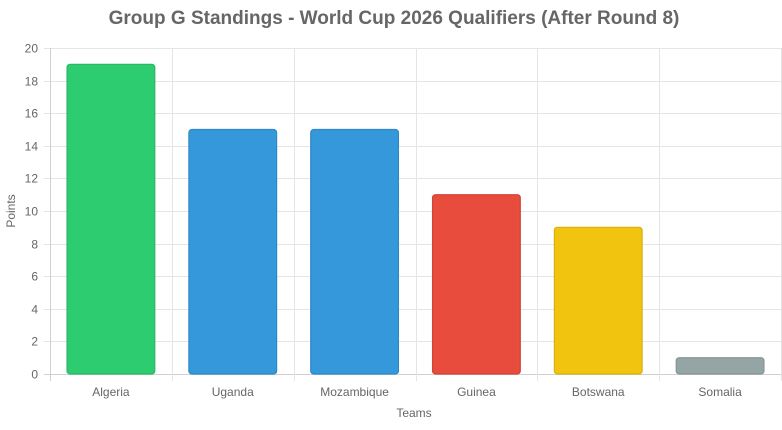  I want to click on y-tick-label: 16, so click(32, 114).